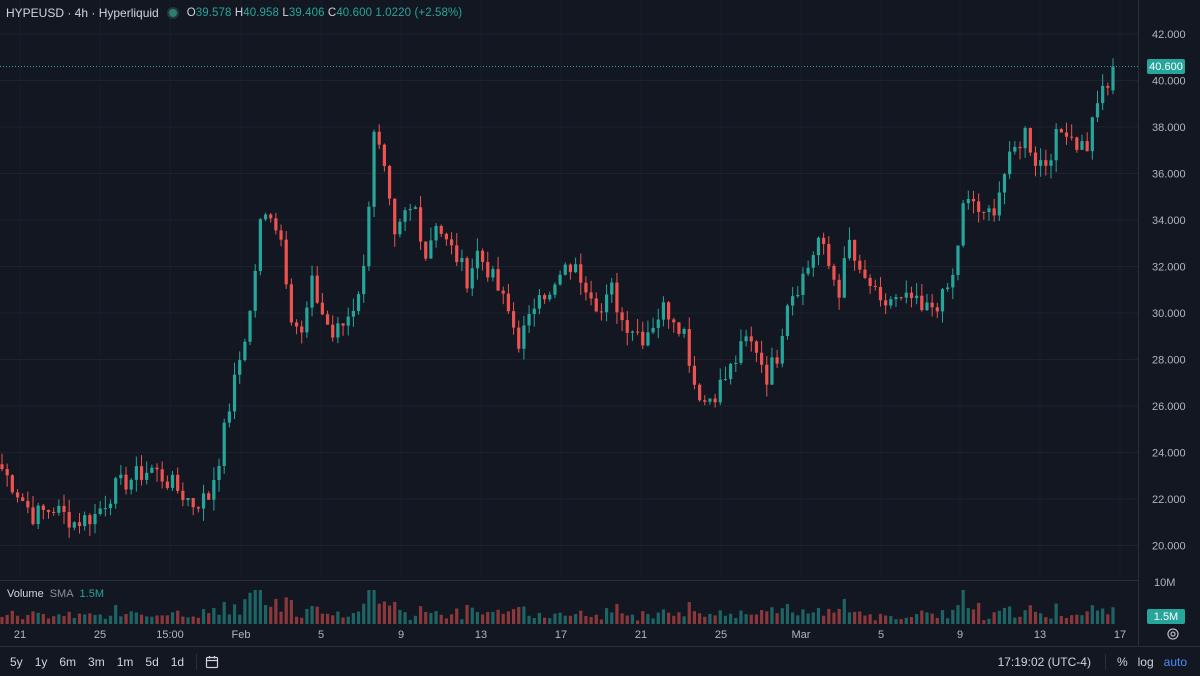 The image size is (1200, 676). I want to click on range-buttons: 5y 1y 6m 3m 1m 5d 1d, so click(97, 662).